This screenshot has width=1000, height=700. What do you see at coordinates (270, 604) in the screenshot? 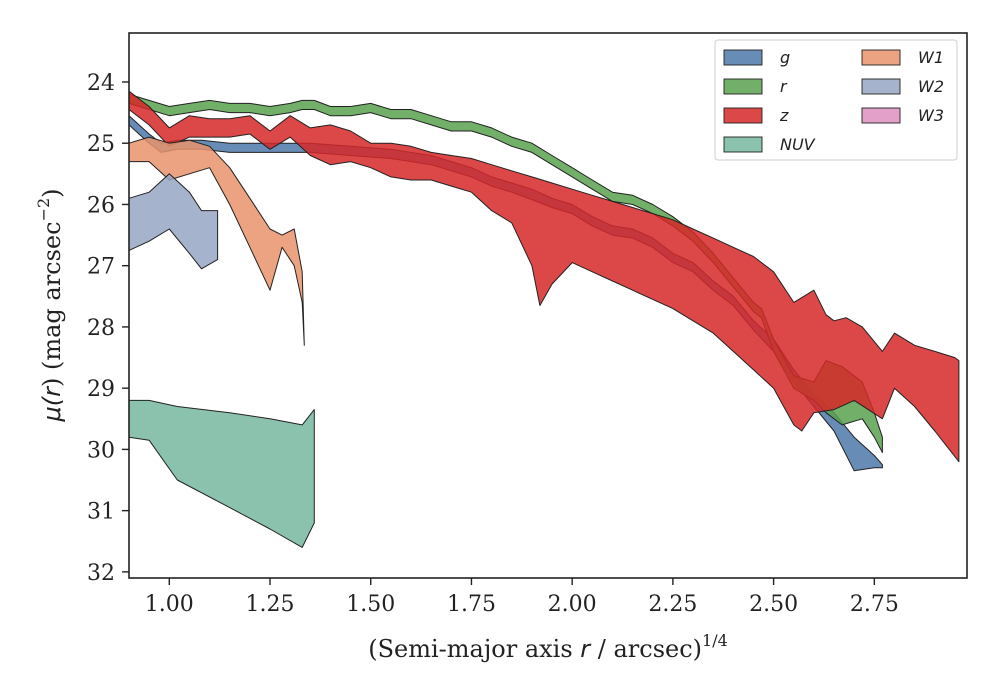
I see `x-tick-label: 1.25` at bounding box center [270, 604].